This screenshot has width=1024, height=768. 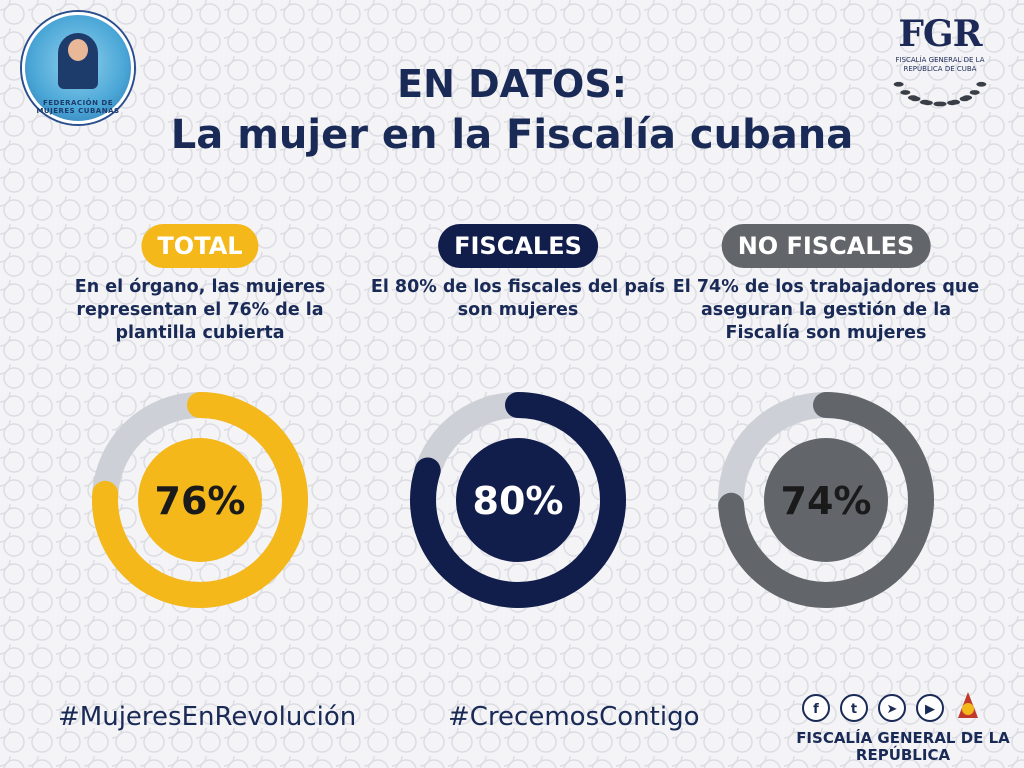 I want to click on stat-pill-no-fiscales: NO FISCALES, so click(x=826, y=246).